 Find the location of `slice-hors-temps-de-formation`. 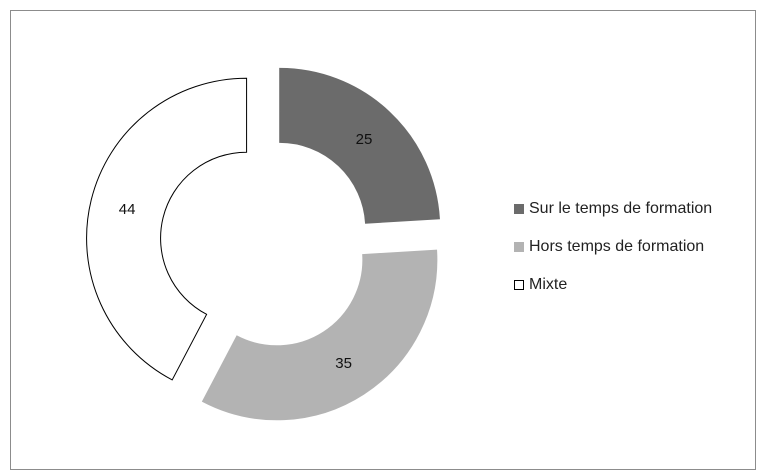

slice-hors-temps-de-formation is located at coordinates (319, 335).